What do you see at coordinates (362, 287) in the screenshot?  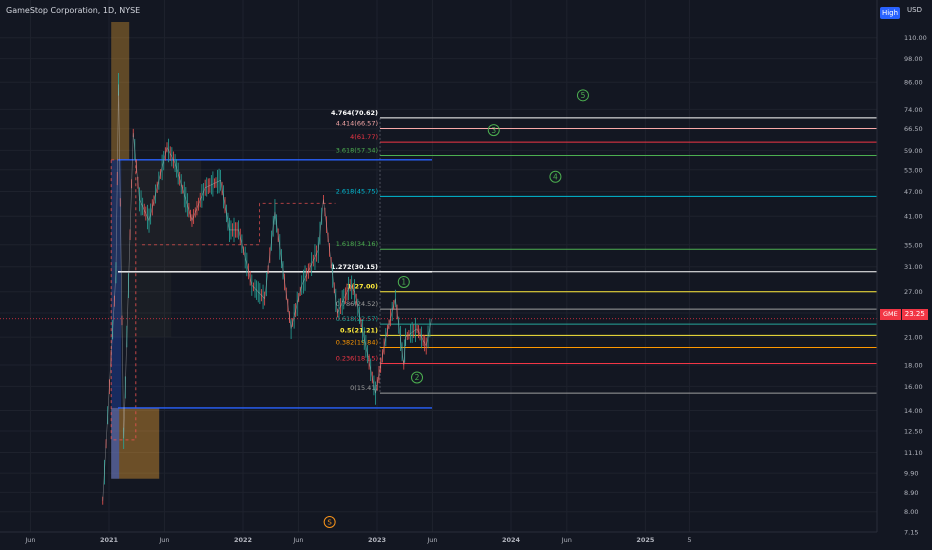 I see `fib-level-label: 1(27.00)` at bounding box center [362, 287].